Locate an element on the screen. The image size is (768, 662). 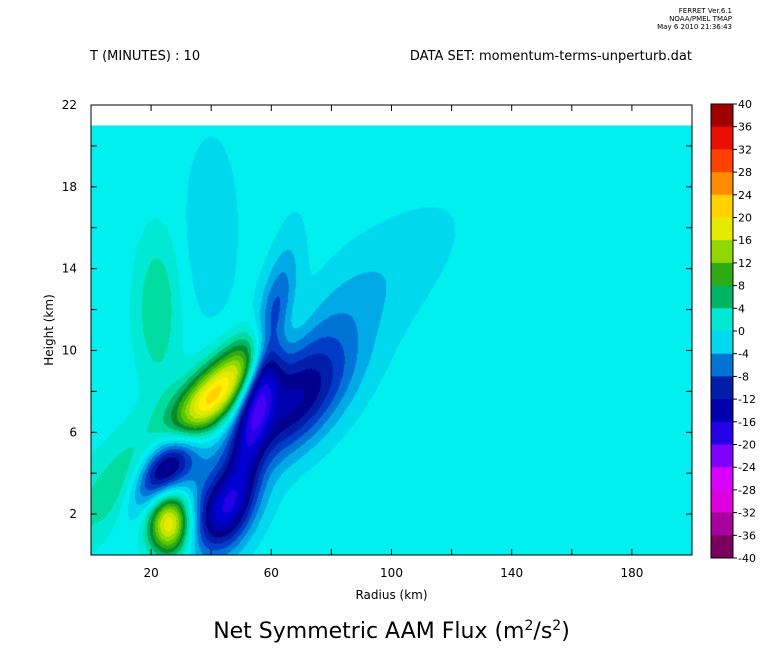
stamp-line: FERRET Ver.6.1 is located at coordinates (705, 11).